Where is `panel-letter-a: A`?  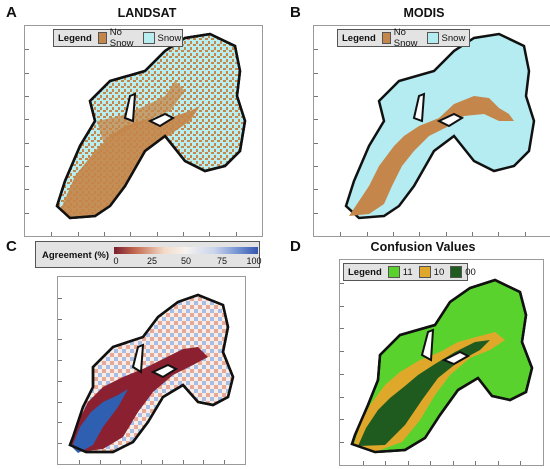 panel-letter-a: A is located at coordinates (11, 12).